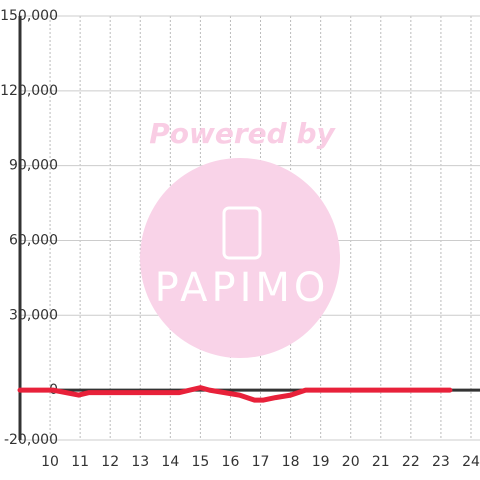  Describe the element at coordinates (170, 462) in the screenshot. I see `x-tick-label: 14` at that location.